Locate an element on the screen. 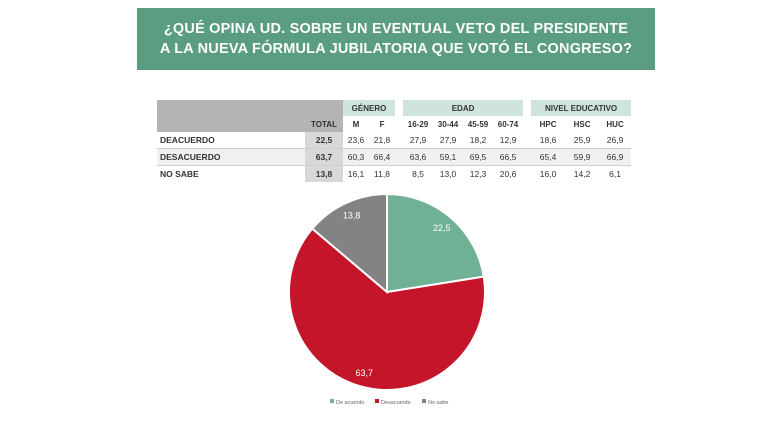 This screenshot has height=446, width=780. table-cell: 65,4 is located at coordinates (548, 157).